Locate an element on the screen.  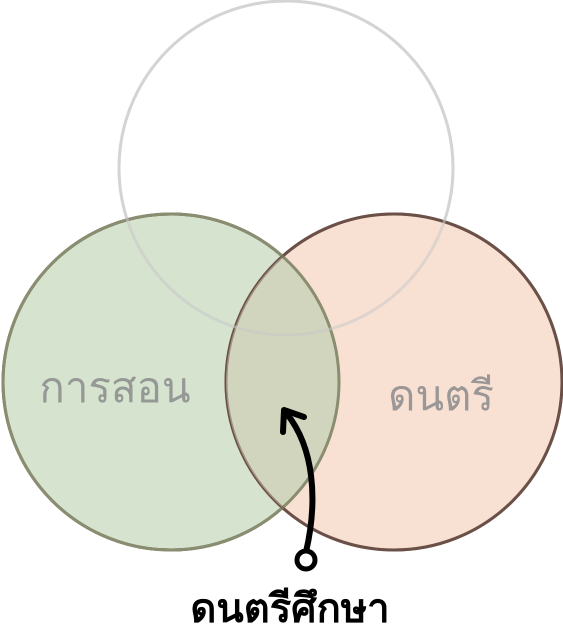
left-set-label: การสอน is located at coordinates (114, 387).